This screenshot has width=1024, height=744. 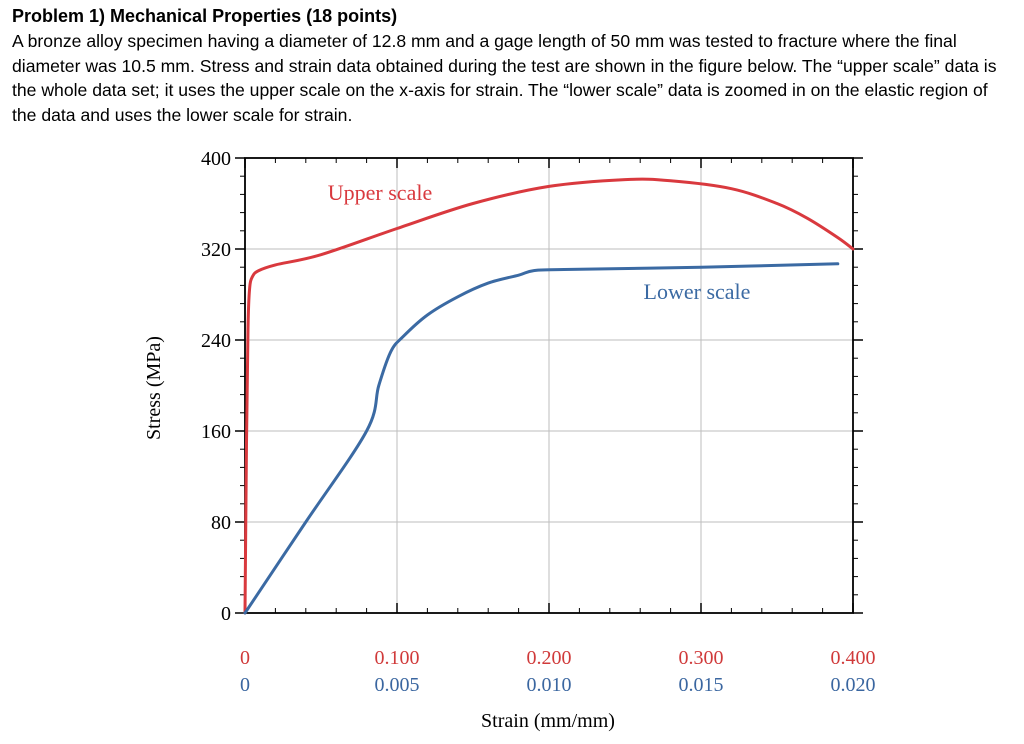 What do you see at coordinates (397, 658) in the screenshot?
I see `x-upper-tick-label: 0.100` at bounding box center [397, 658].